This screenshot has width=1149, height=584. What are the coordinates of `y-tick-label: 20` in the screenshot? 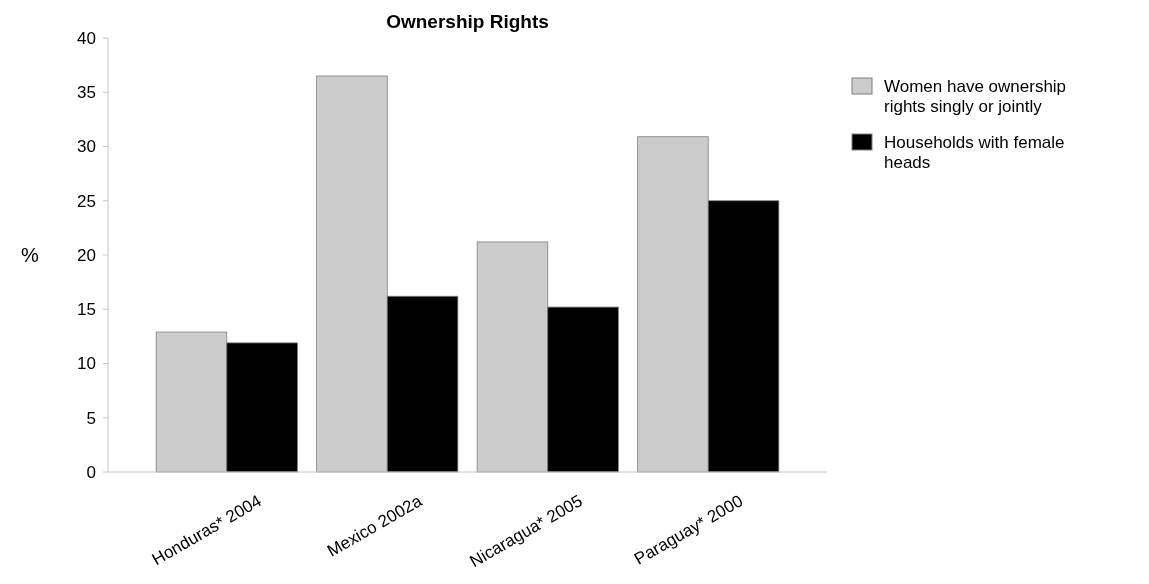 It's located at (86, 255).